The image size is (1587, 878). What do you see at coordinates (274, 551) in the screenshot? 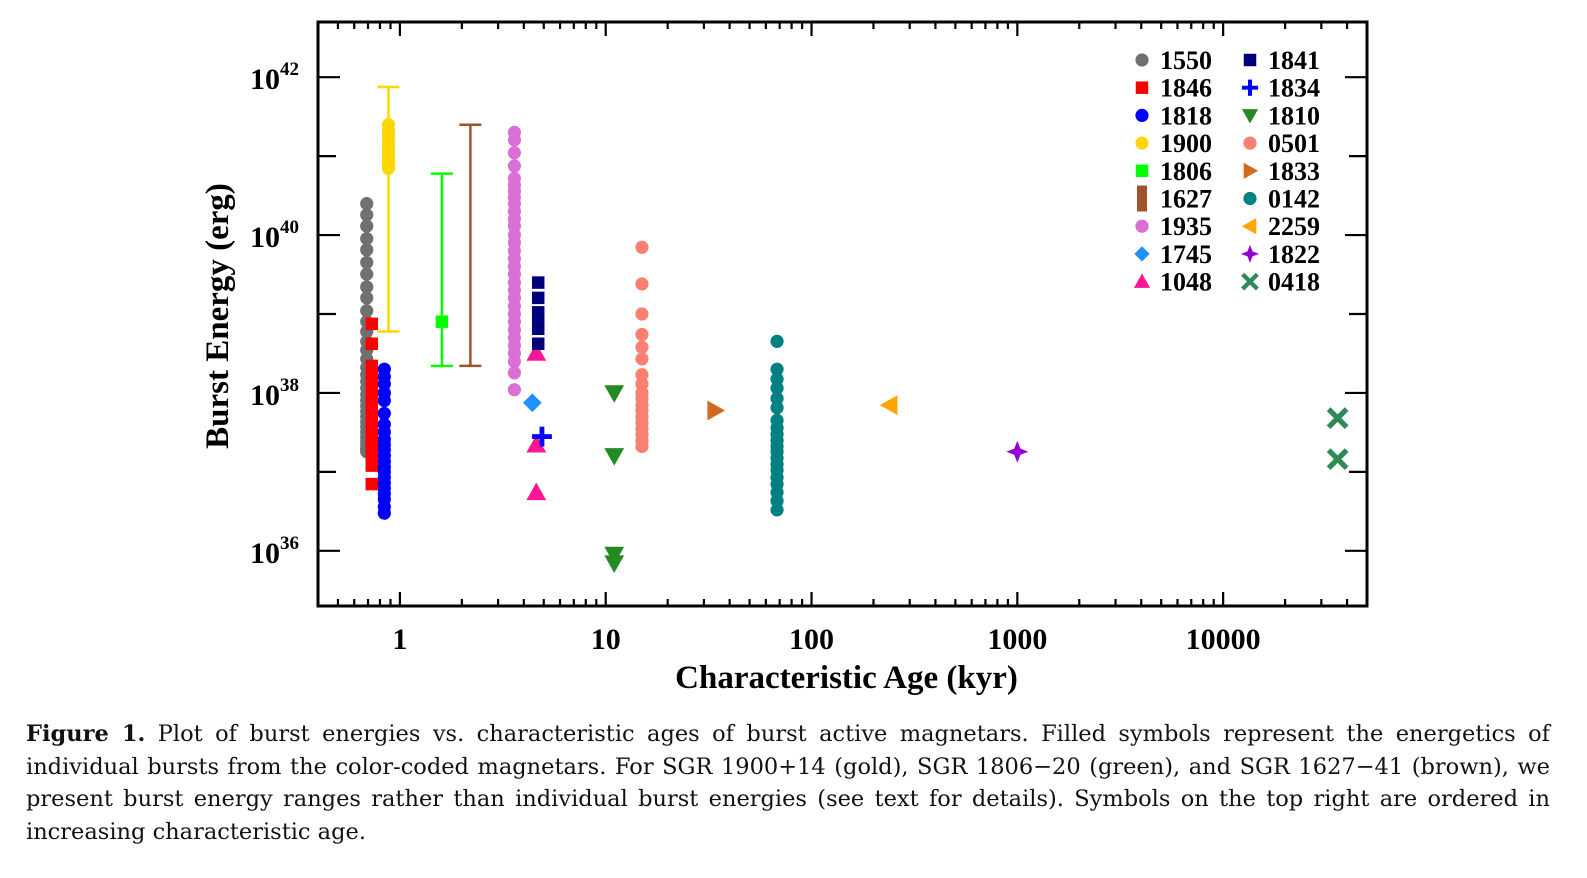
I see `y-tick-label: 1036` at bounding box center [274, 551].